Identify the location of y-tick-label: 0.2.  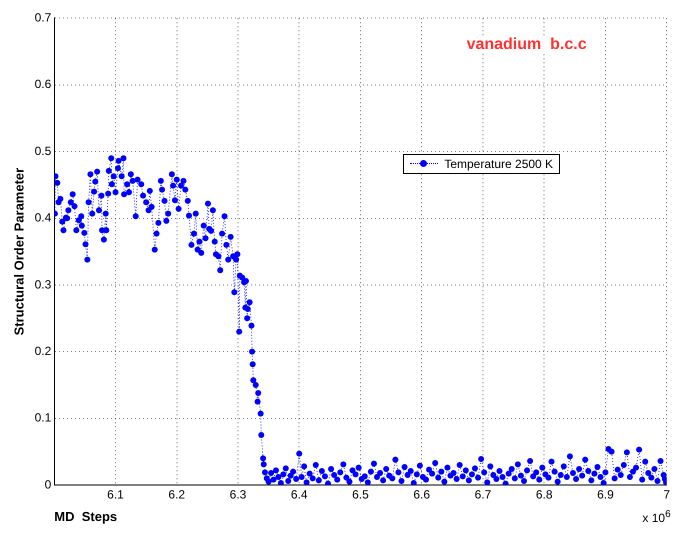
(43, 351).